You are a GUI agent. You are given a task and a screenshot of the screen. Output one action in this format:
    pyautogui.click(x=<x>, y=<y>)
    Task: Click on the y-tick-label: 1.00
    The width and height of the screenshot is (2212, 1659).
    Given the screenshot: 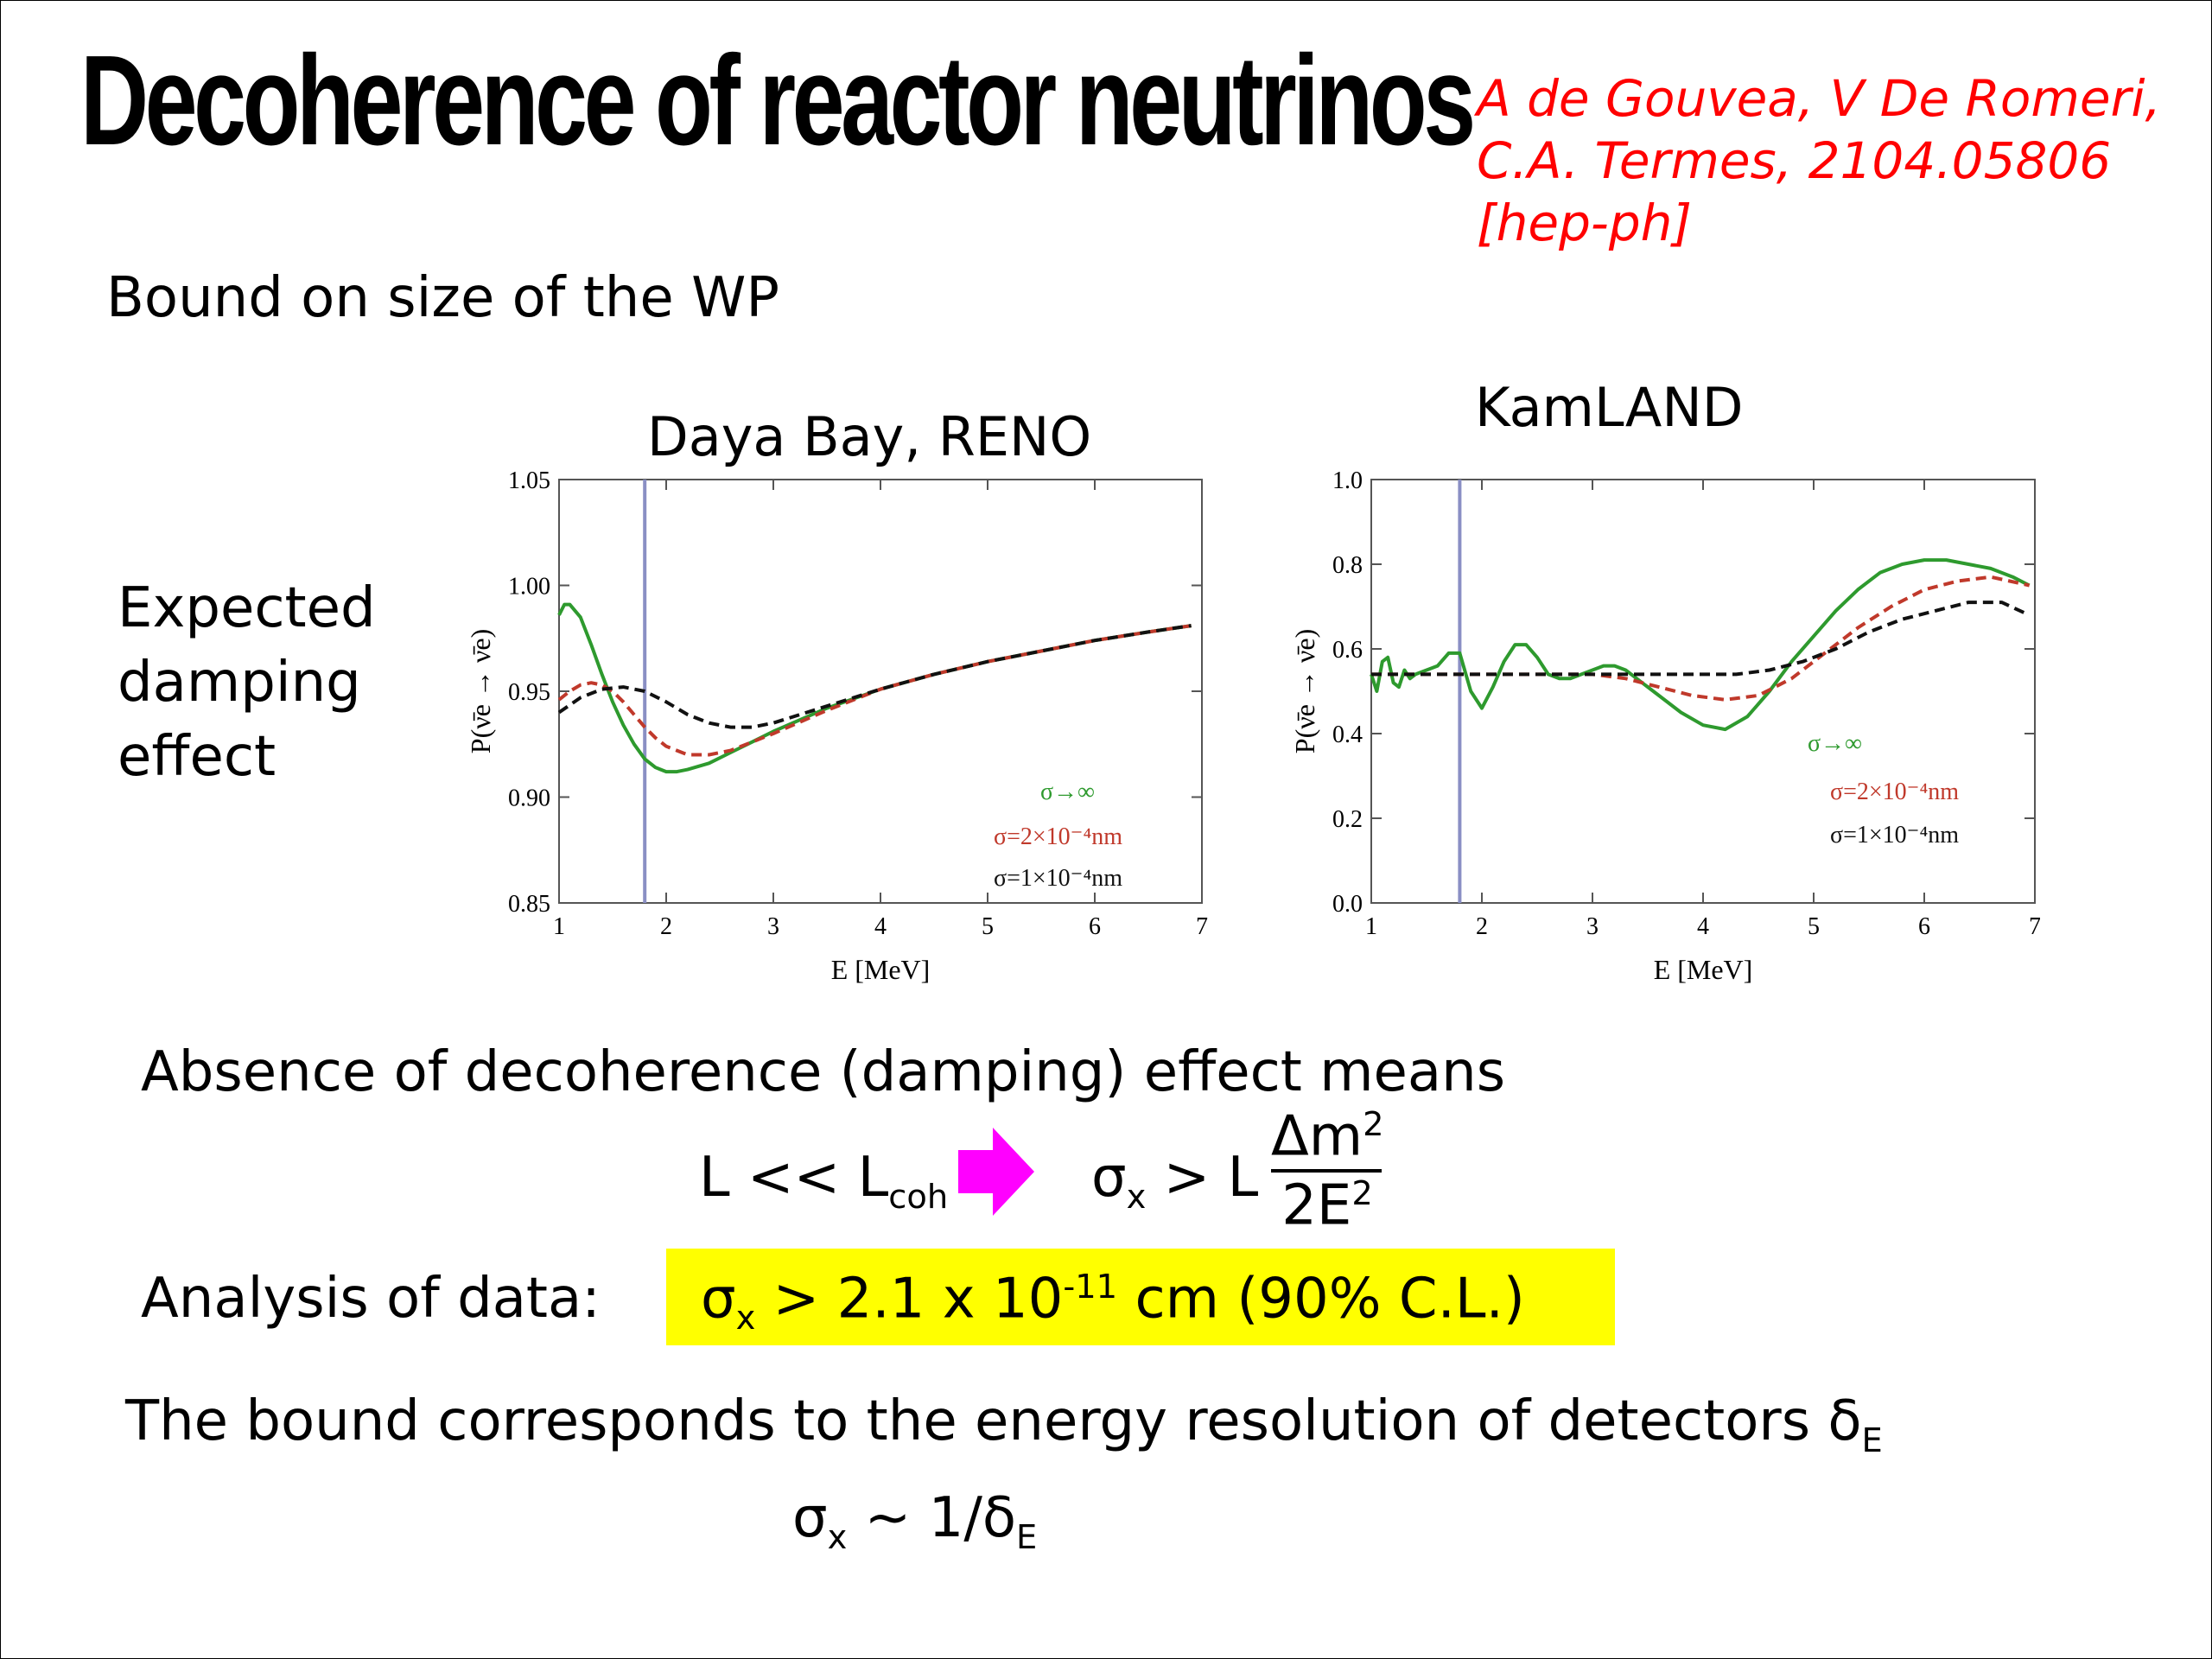 What is the action you would take?
    pyautogui.click(x=529, y=587)
    